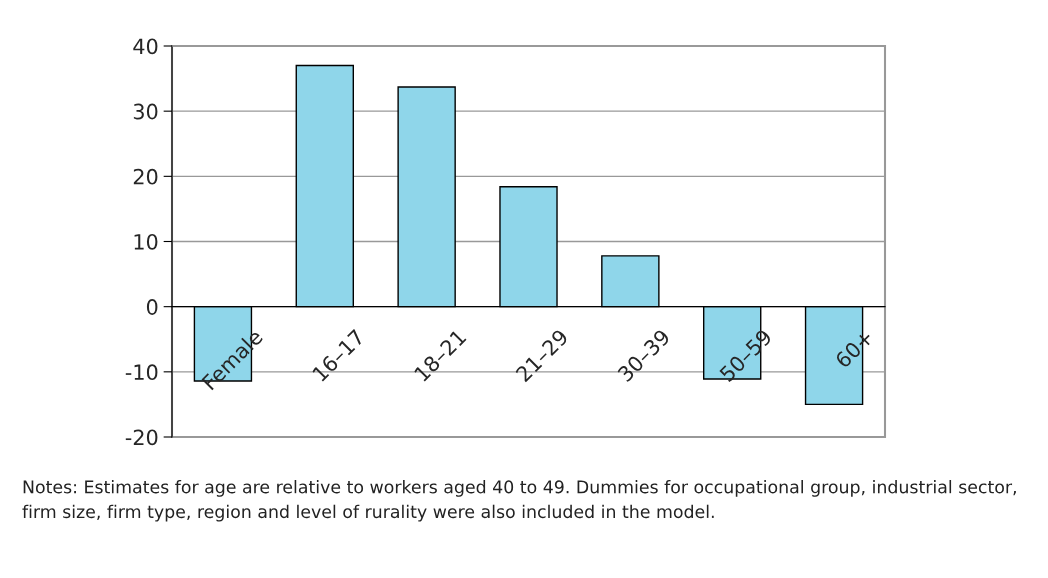 Image resolution: width=1048 pixels, height=578 pixels. What do you see at coordinates (145, 176) in the screenshot?
I see `y-tick-label: 20` at bounding box center [145, 176].